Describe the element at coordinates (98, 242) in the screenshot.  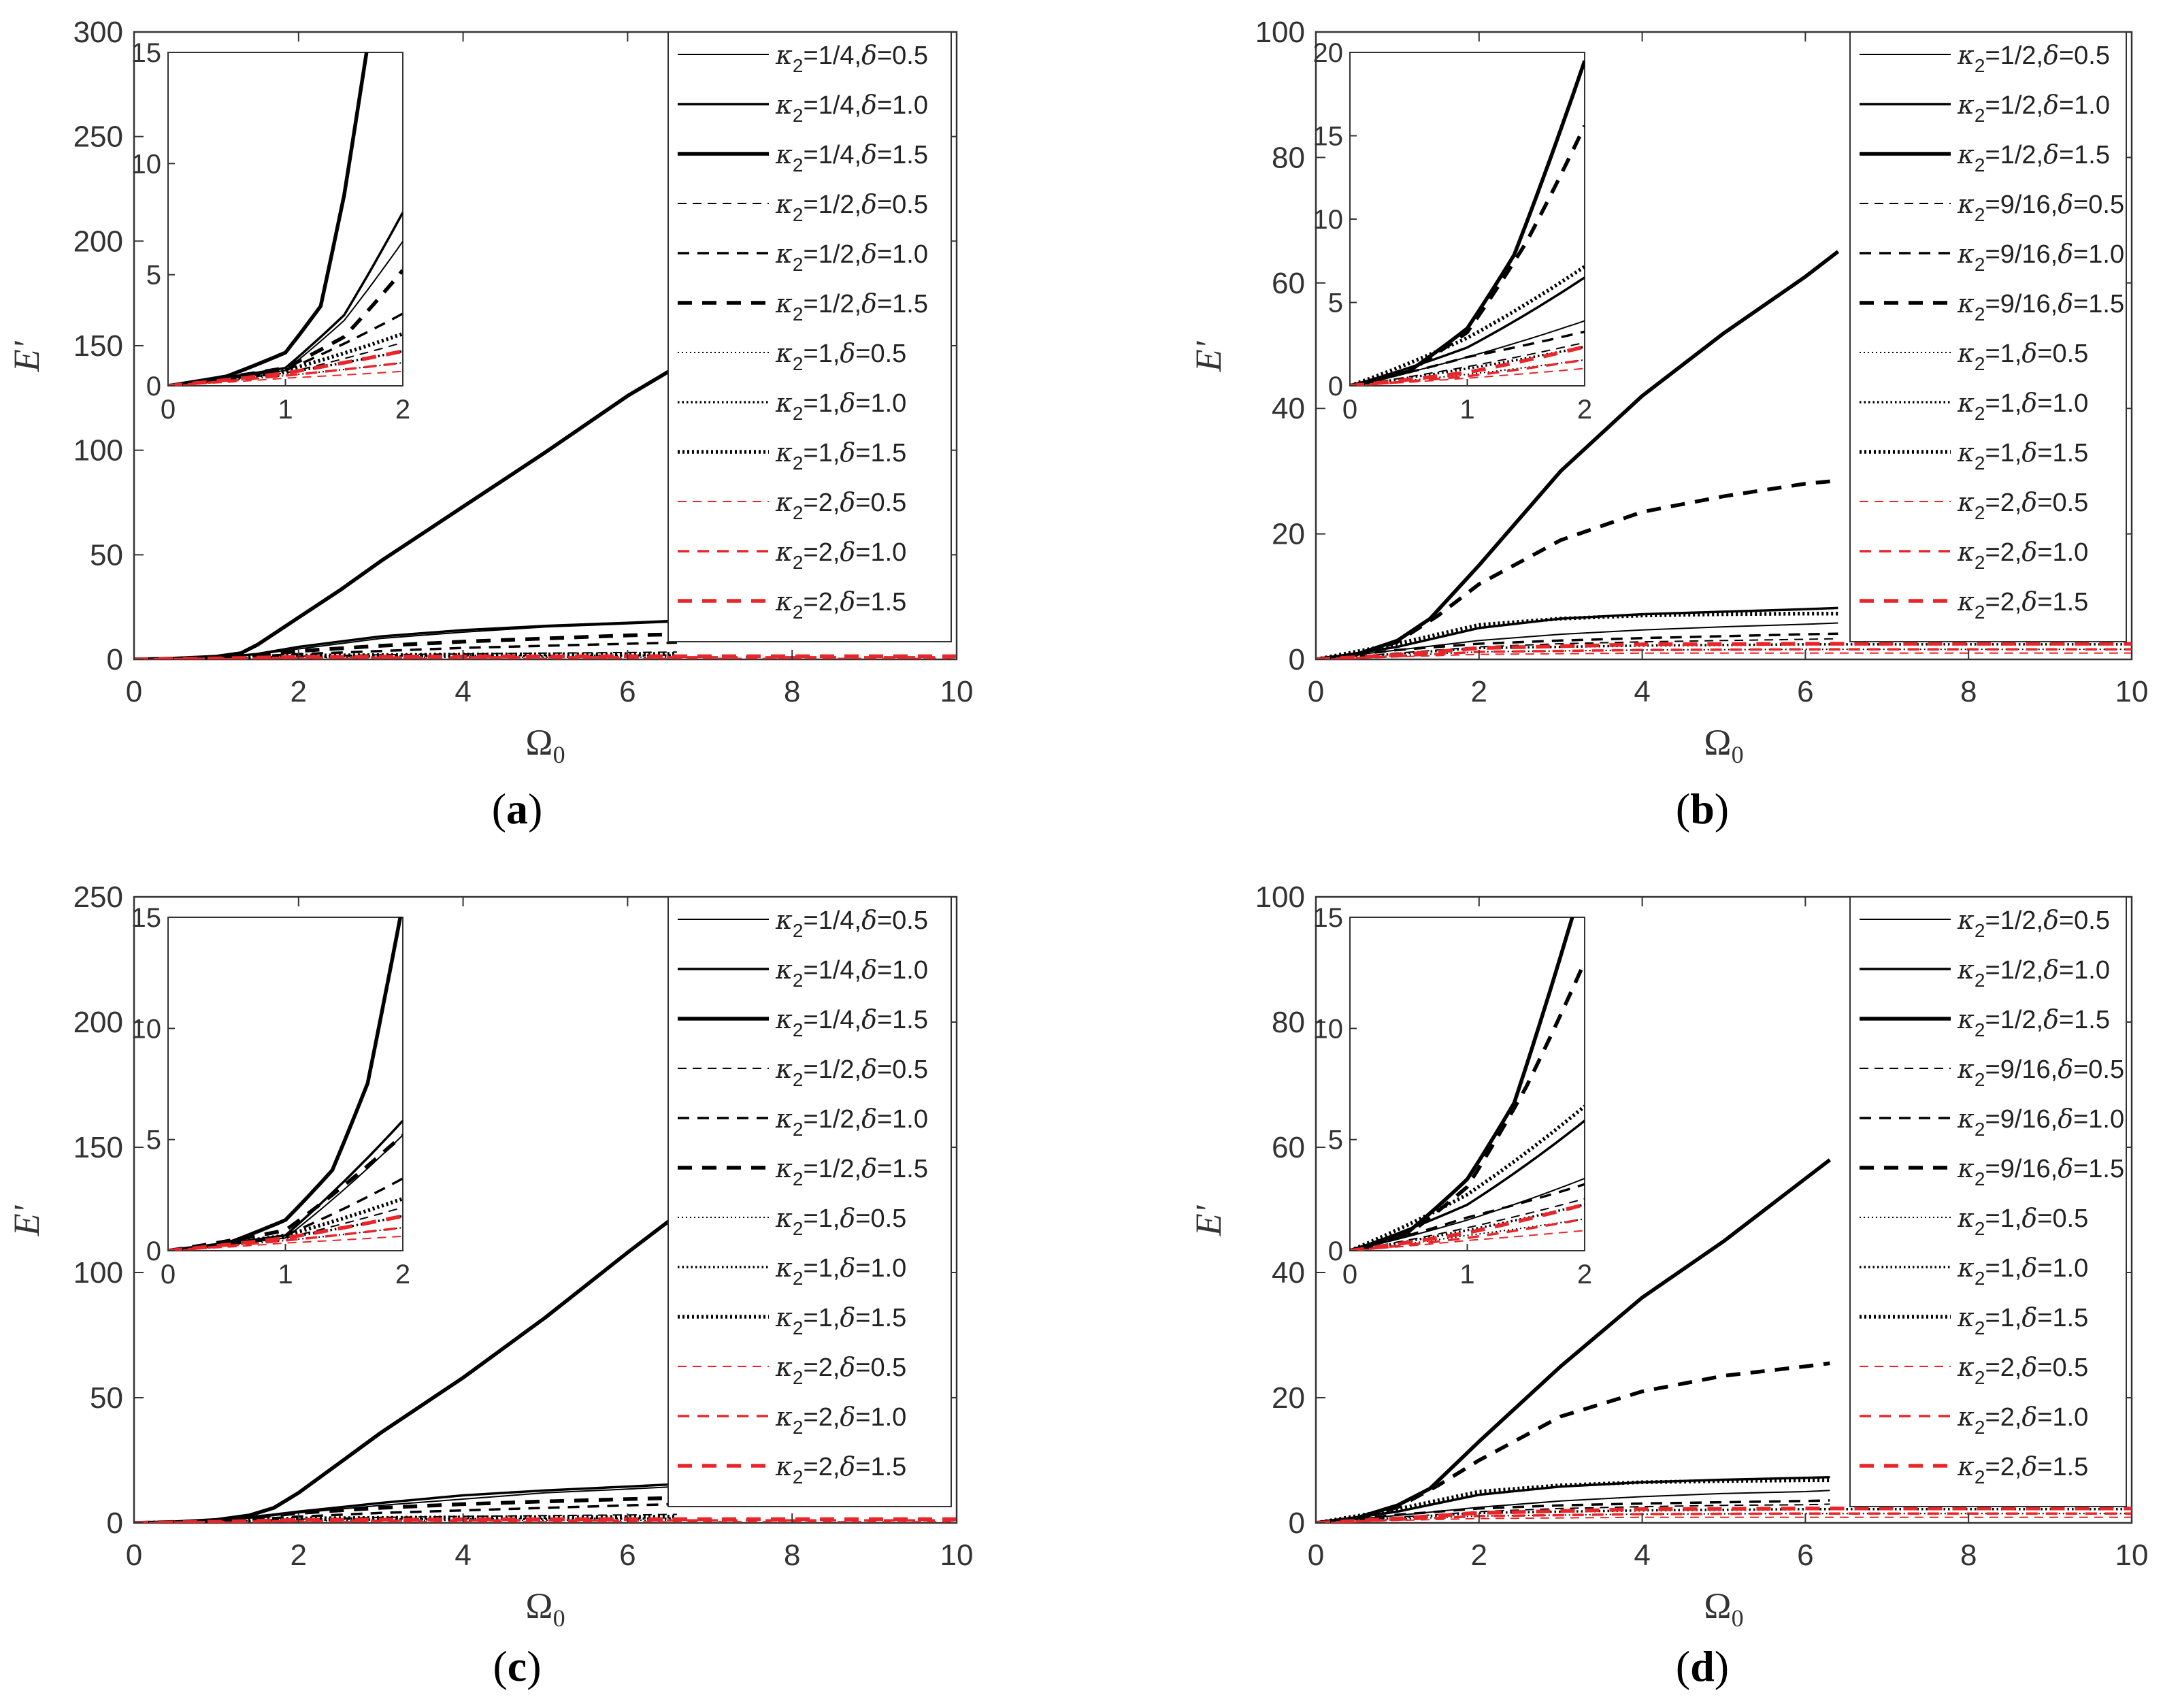
I see `y-tick-label: 200` at that location.